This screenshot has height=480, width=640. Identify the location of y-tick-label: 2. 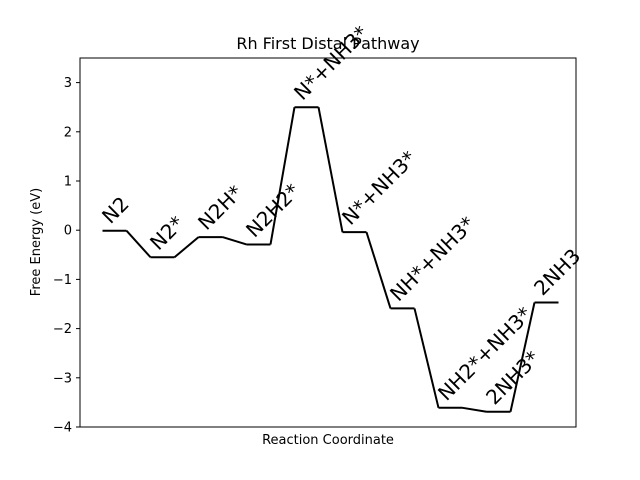
(68, 132).